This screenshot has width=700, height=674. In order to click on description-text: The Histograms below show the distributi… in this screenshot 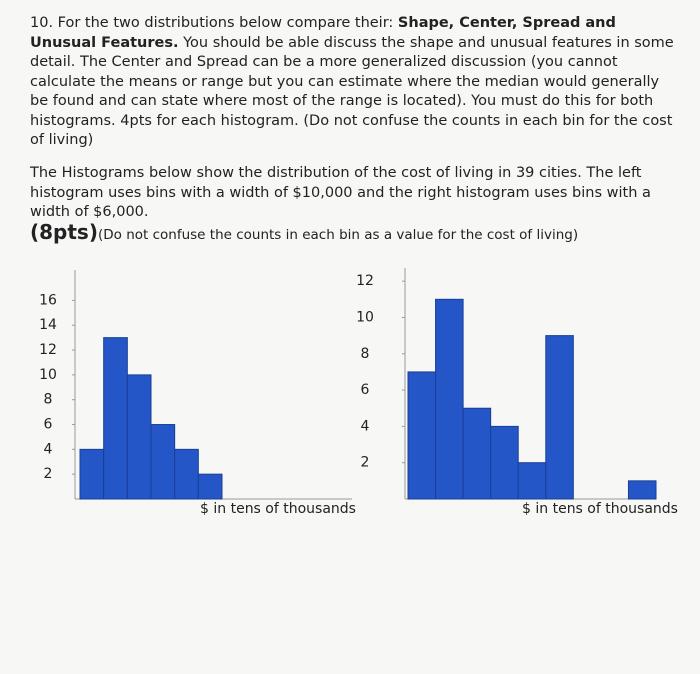, I will do `click(340, 192)`.